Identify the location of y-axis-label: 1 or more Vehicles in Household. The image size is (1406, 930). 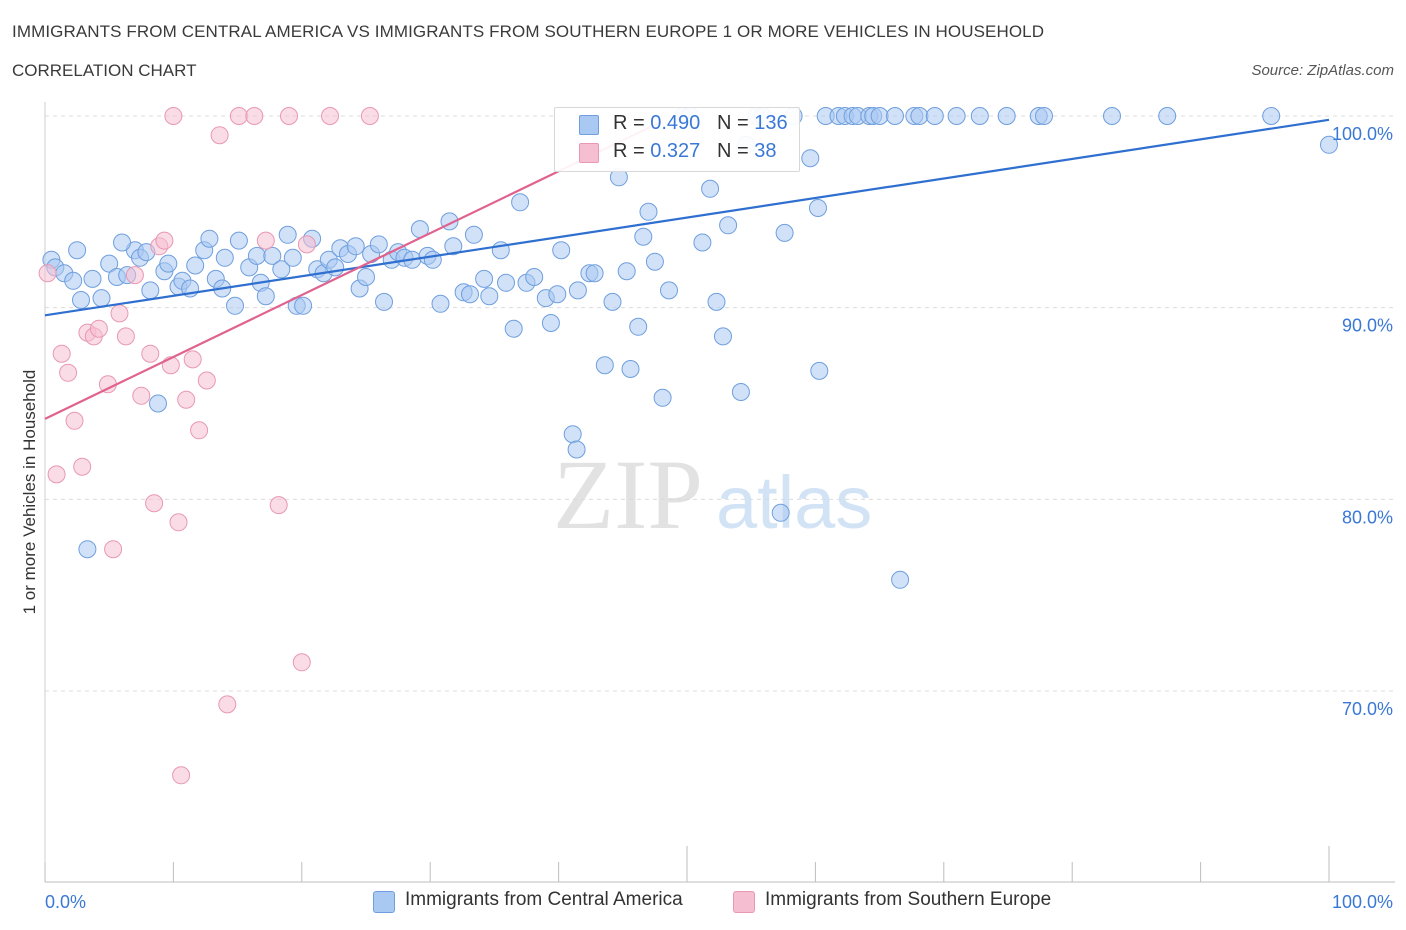
(29, 492).